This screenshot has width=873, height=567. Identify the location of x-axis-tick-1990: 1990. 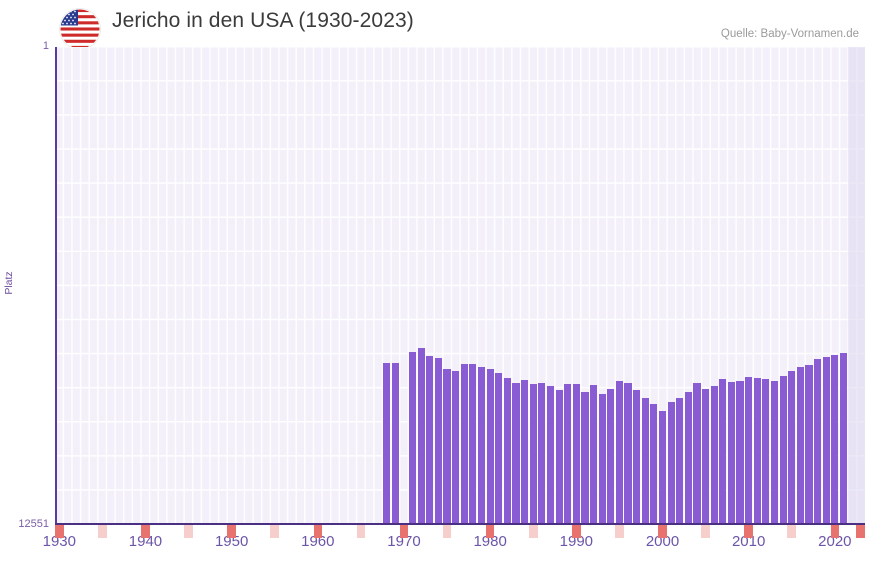
(576, 541).